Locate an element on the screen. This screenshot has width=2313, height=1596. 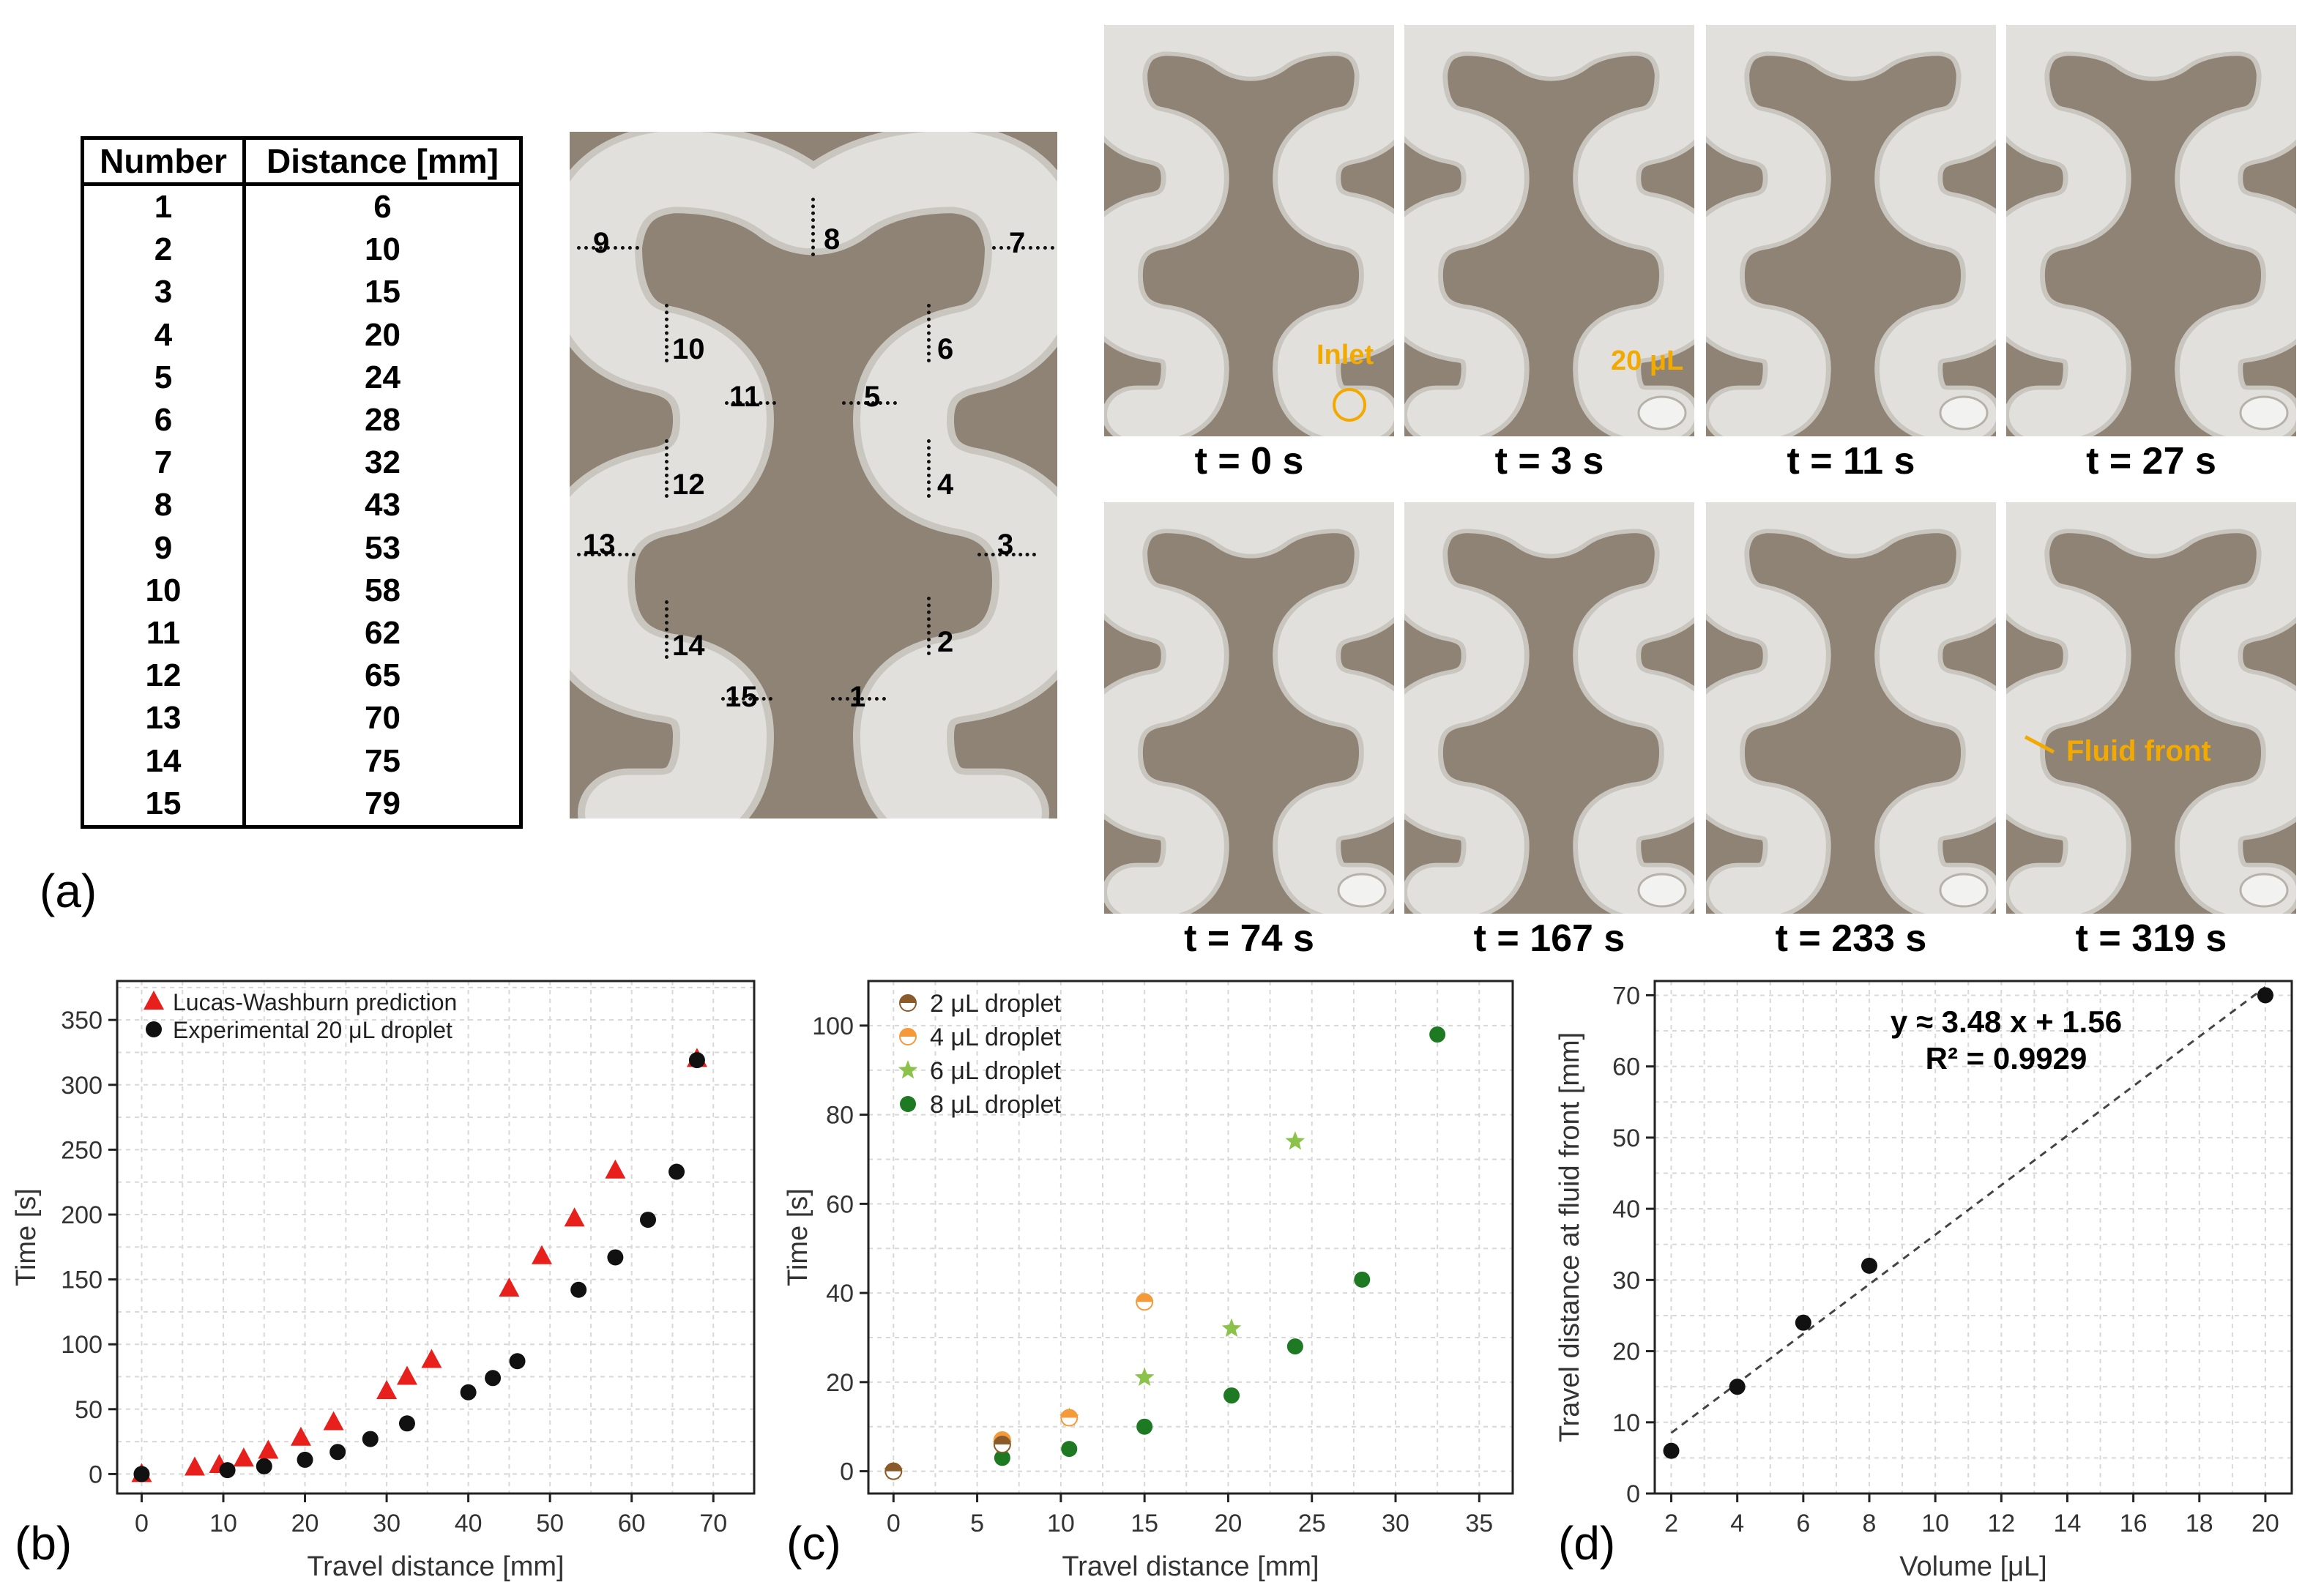
snapshot-annotation: Inlet is located at coordinates (1345, 355).